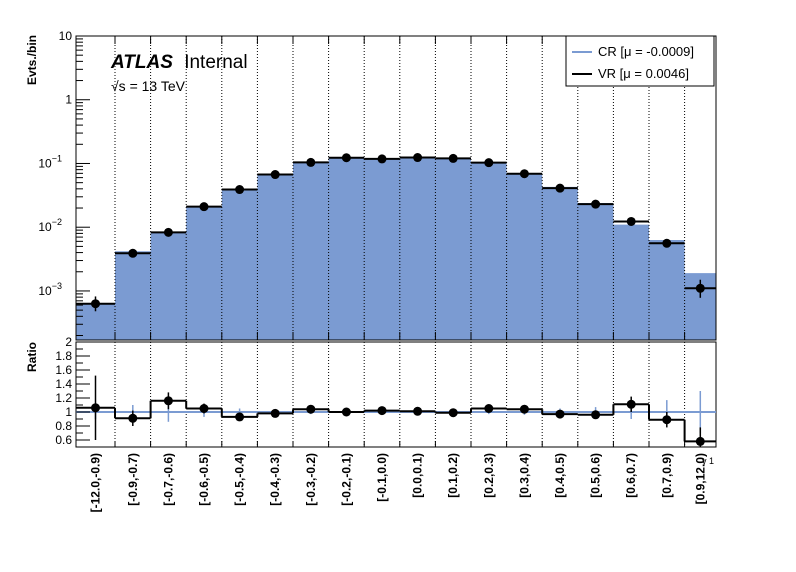  Describe the element at coordinates (646, 51) in the screenshot. I see `legend-cr-label: CR [μ = -0.0009]` at that location.